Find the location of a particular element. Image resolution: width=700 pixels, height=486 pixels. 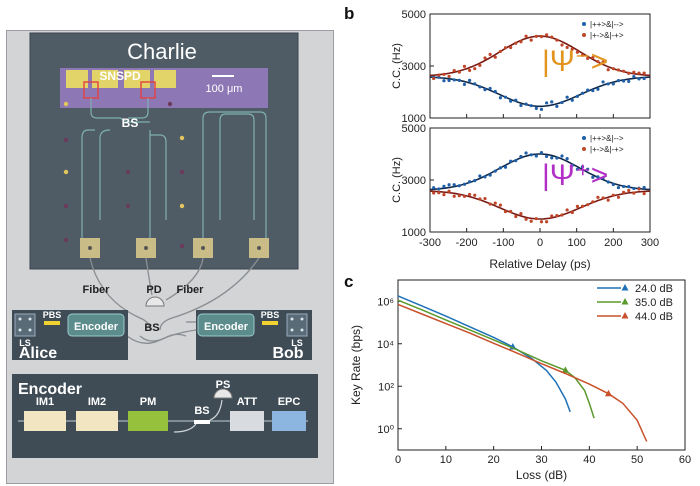

x-axis-label: Loss (dB) is located at coordinates (541, 475).